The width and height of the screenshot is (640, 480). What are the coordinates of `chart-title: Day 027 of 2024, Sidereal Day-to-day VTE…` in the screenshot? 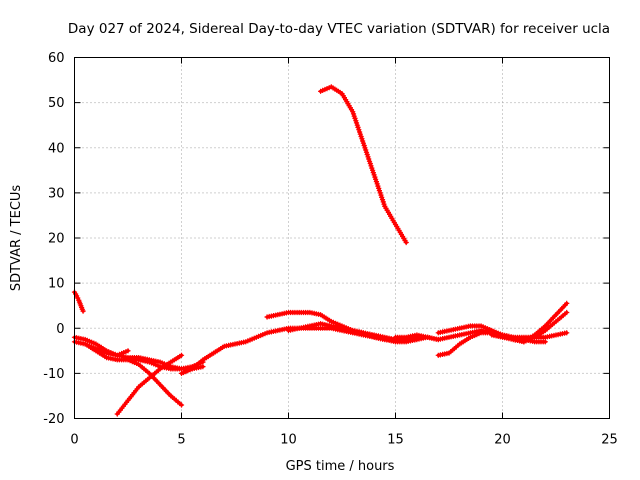 It's located at (339, 29).